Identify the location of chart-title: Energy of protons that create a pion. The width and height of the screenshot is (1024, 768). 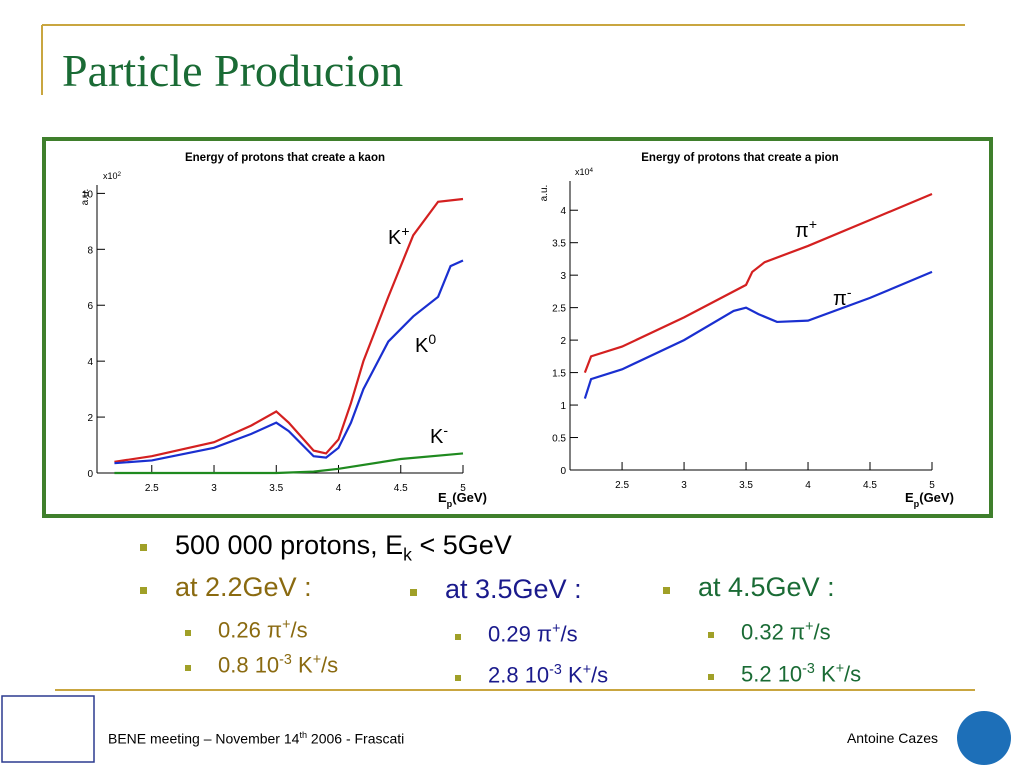
(739, 158).